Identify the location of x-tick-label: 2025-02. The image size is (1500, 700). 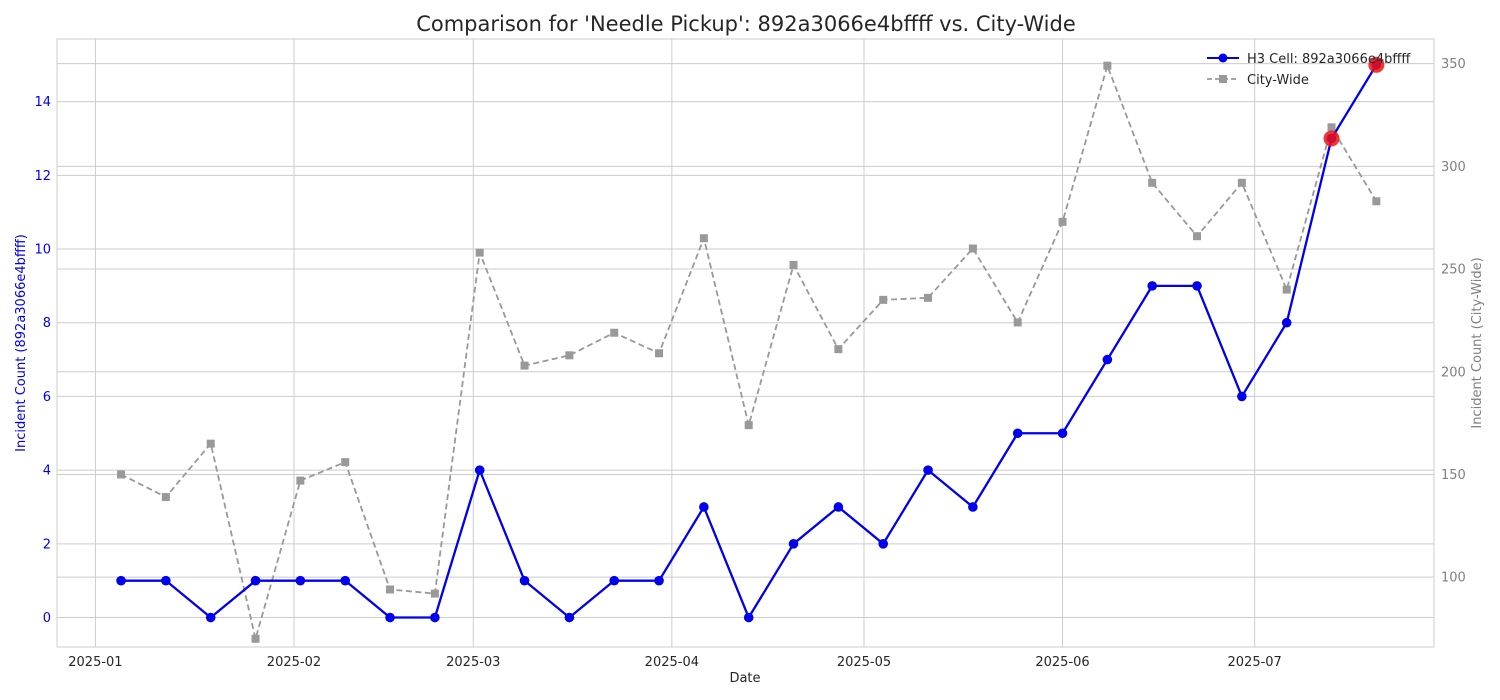
(294, 662).